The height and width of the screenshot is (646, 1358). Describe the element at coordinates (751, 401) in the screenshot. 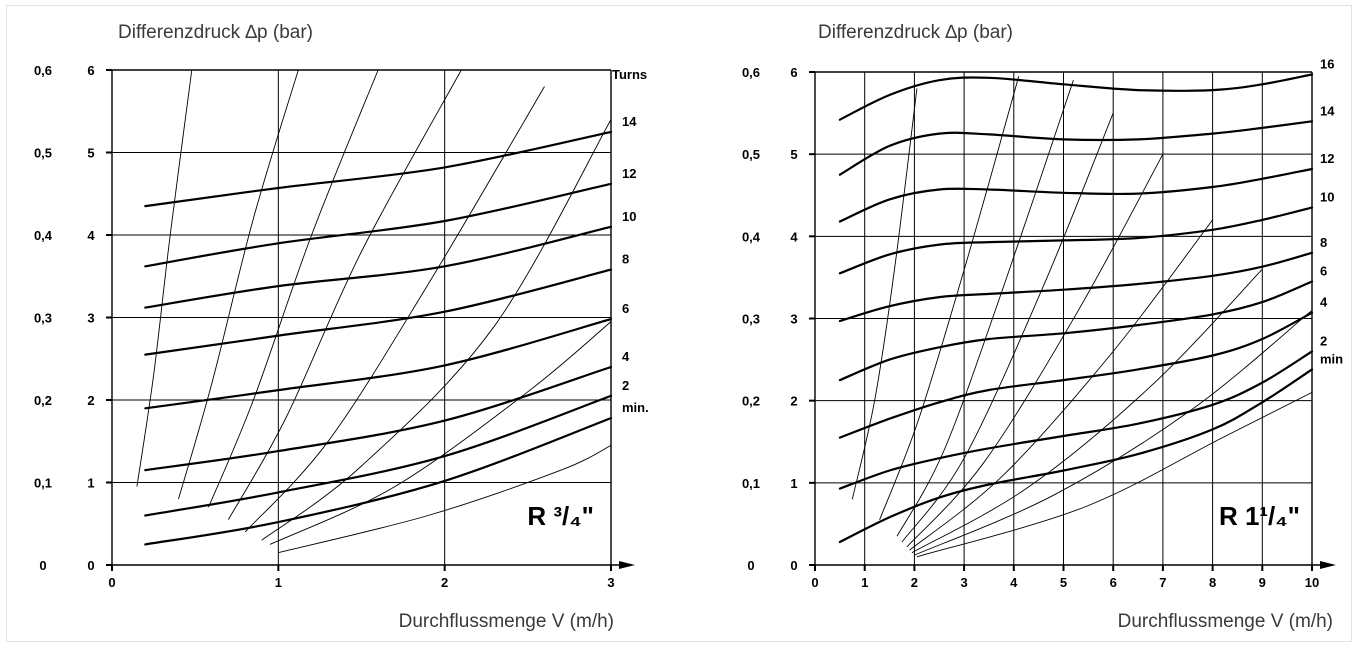

I see `y-tick-label-outer: 0,2` at that location.